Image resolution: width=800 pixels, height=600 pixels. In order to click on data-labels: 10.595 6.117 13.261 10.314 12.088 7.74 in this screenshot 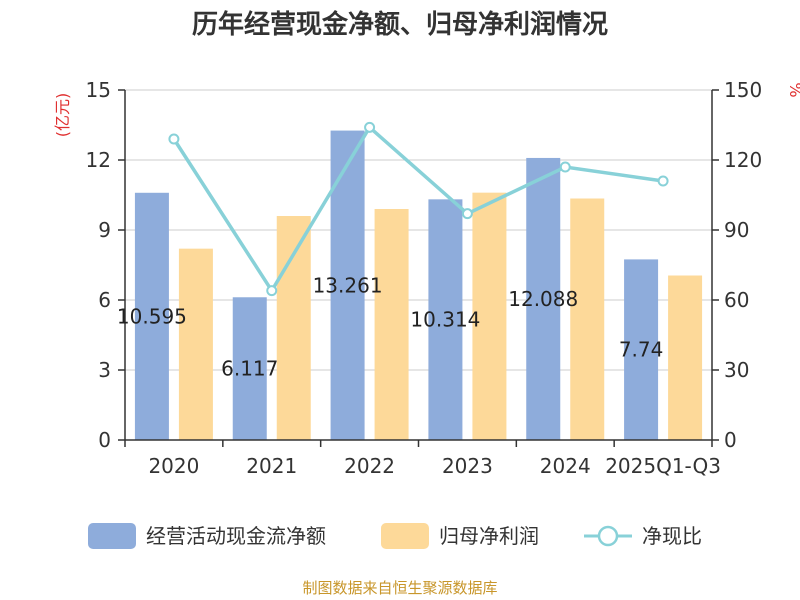, I will do `click(390, 326)`.